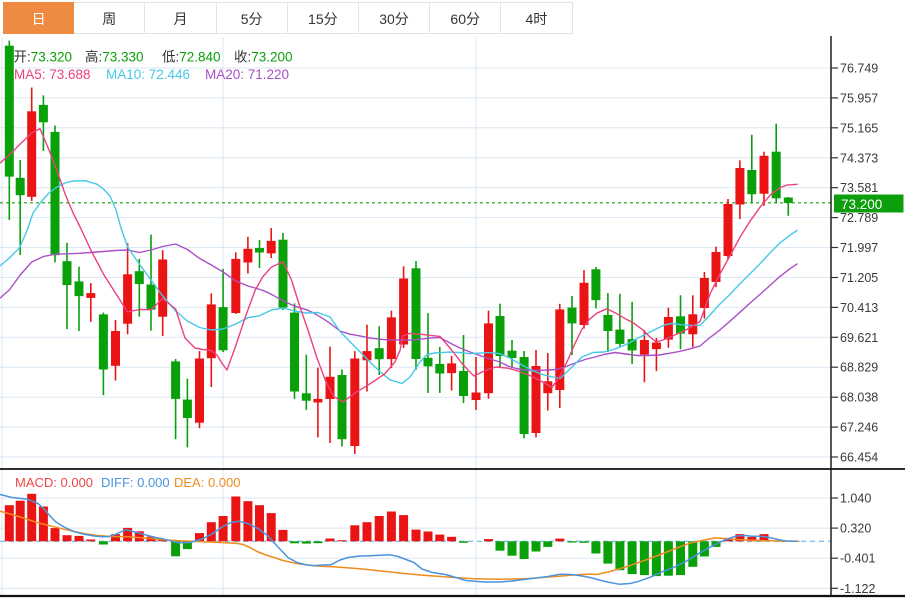  Describe the element at coordinates (859, 338) in the screenshot. I see `svg-text: 69.621` at that location.